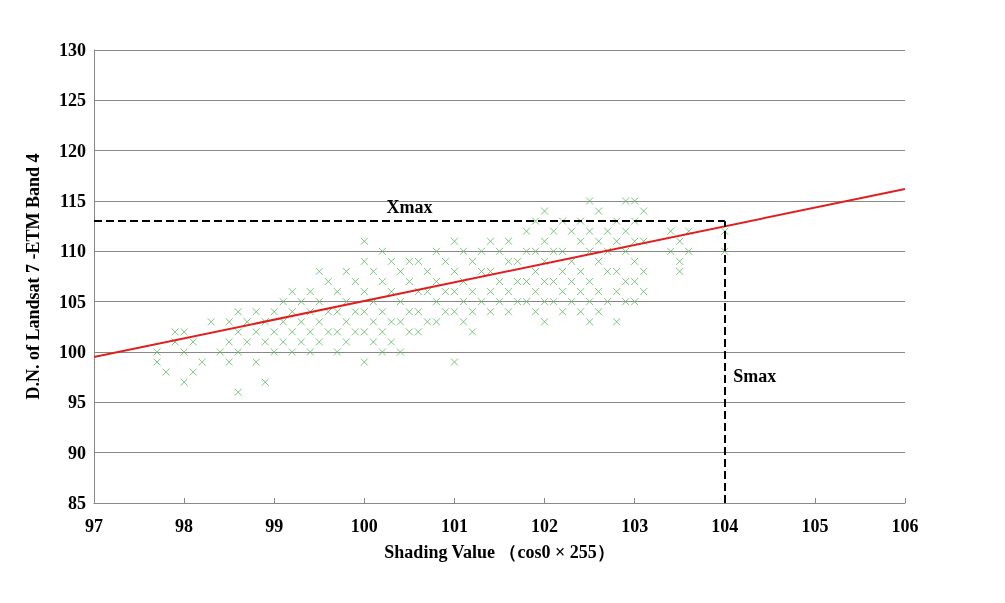 This screenshot has height=603, width=1005. I want to click on ref-line-label: Smax, so click(755, 376).